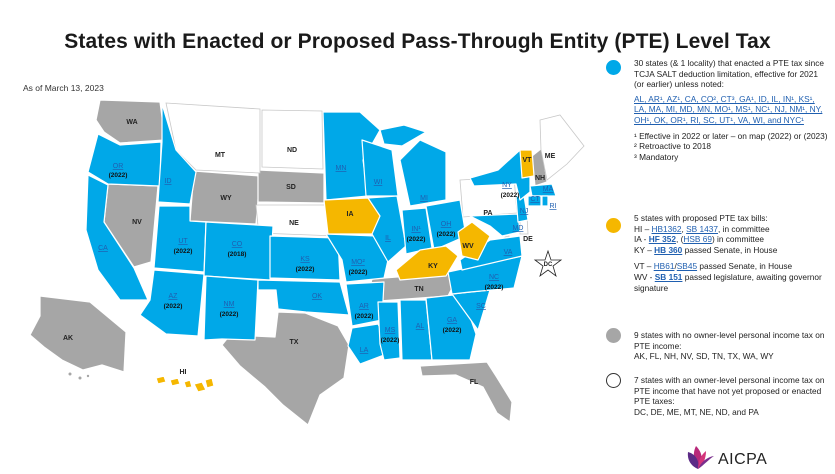 The image size is (835, 474). I want to click on label-nc: NC, so click(494, 277).